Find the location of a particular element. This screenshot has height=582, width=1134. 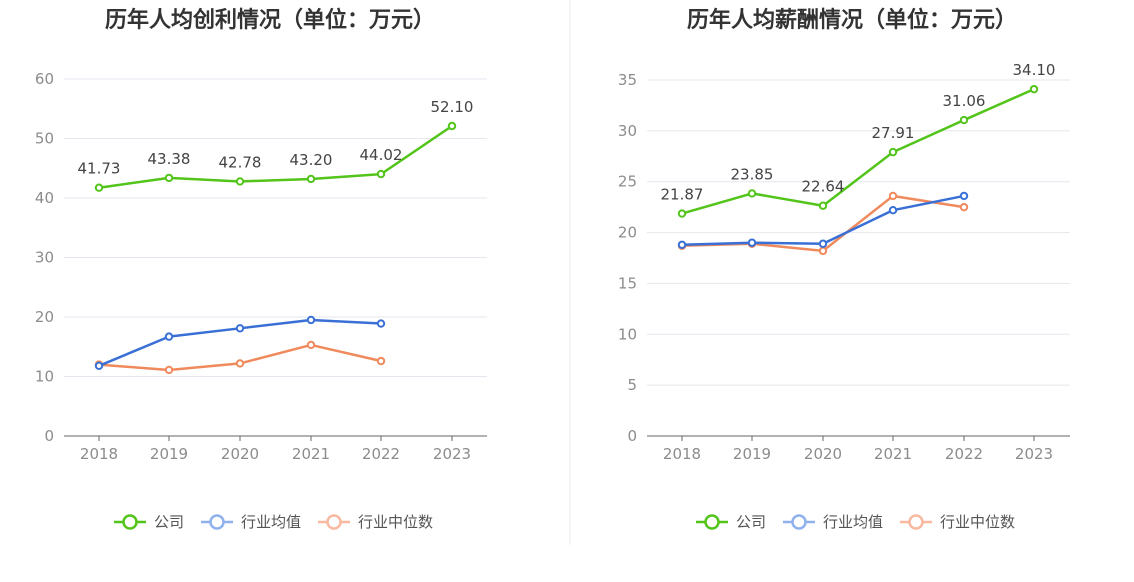

chart2-data-label: 21.87 is located at coordinates (682, 195).